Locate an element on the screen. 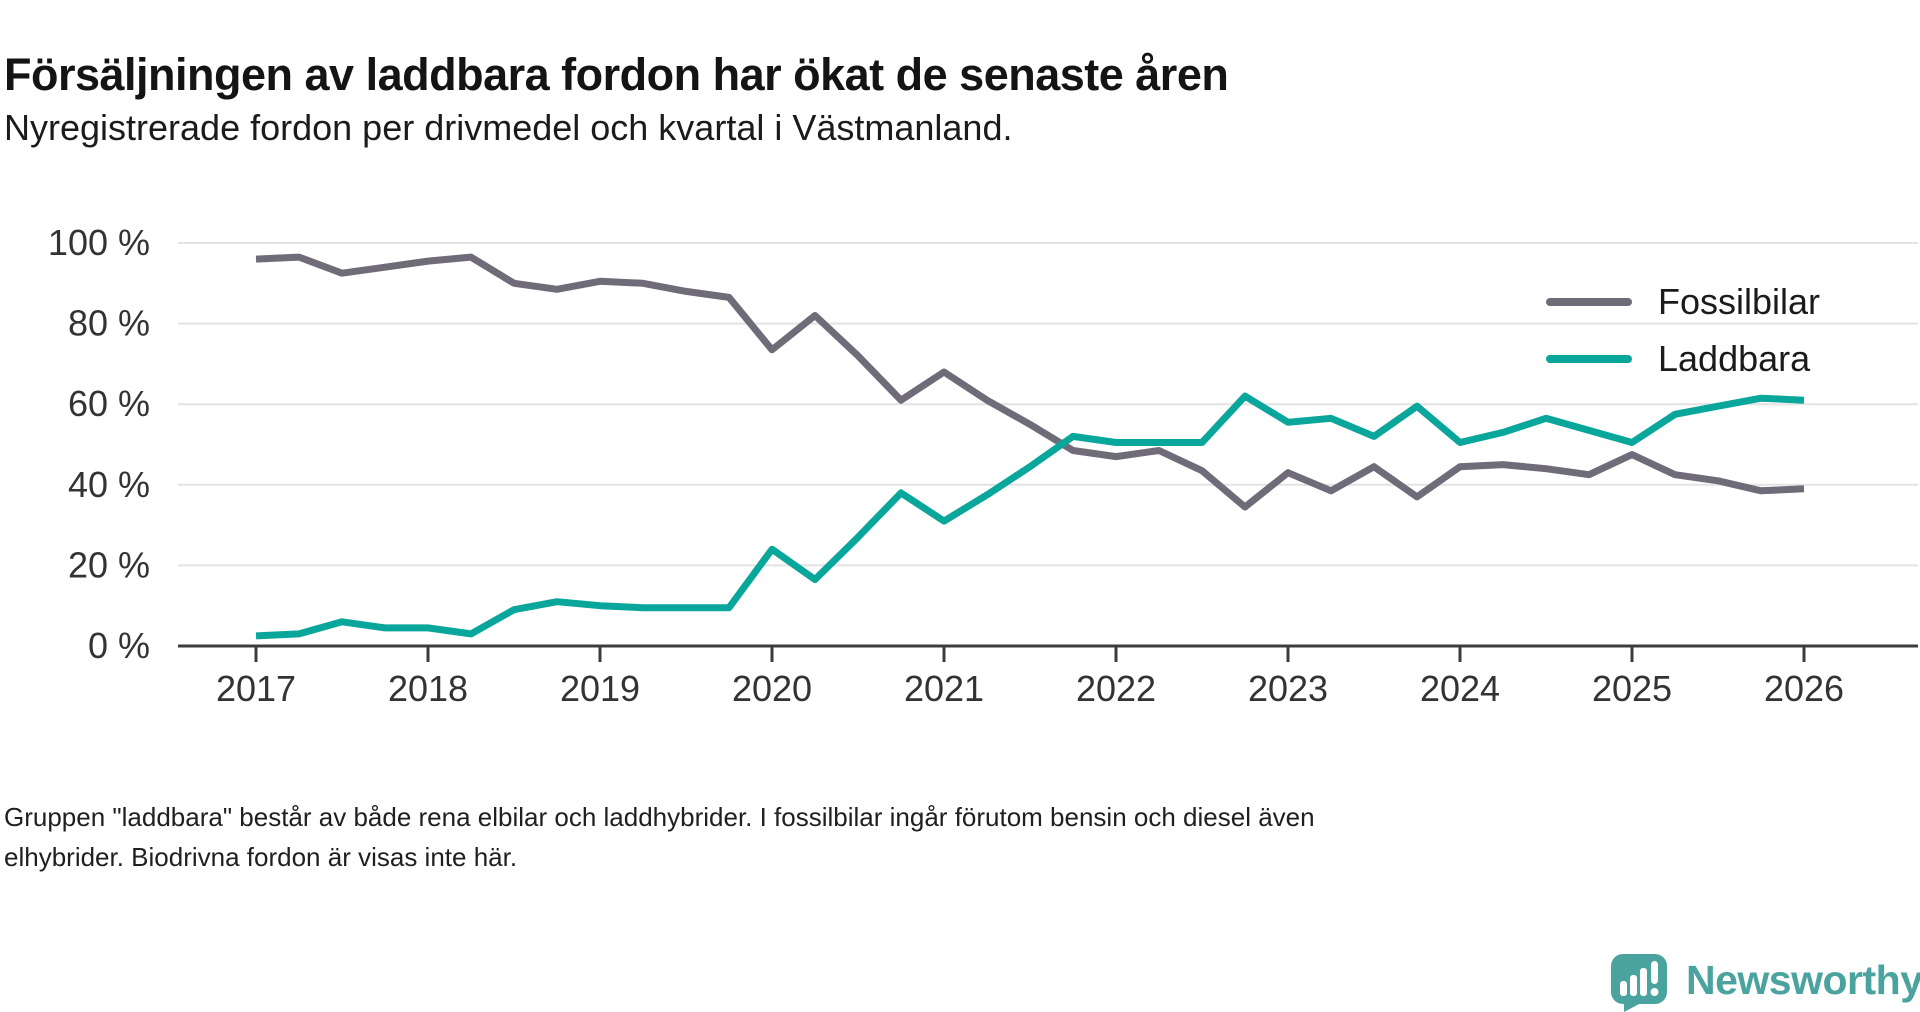 Image resolution: width=1920 pixels, height=1012 pixels. x-axis-label: 2025 is located at coordinates (1632, 688).